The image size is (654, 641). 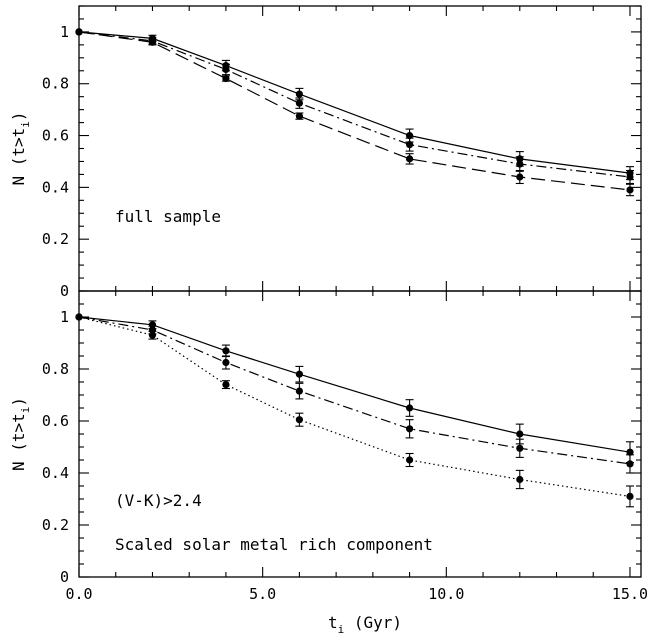 What do you see at coordinates (274, 544) in the screenshot?
I see `panel-annotation: Scaled solar metal rich component` at bounding box center [274, 544].